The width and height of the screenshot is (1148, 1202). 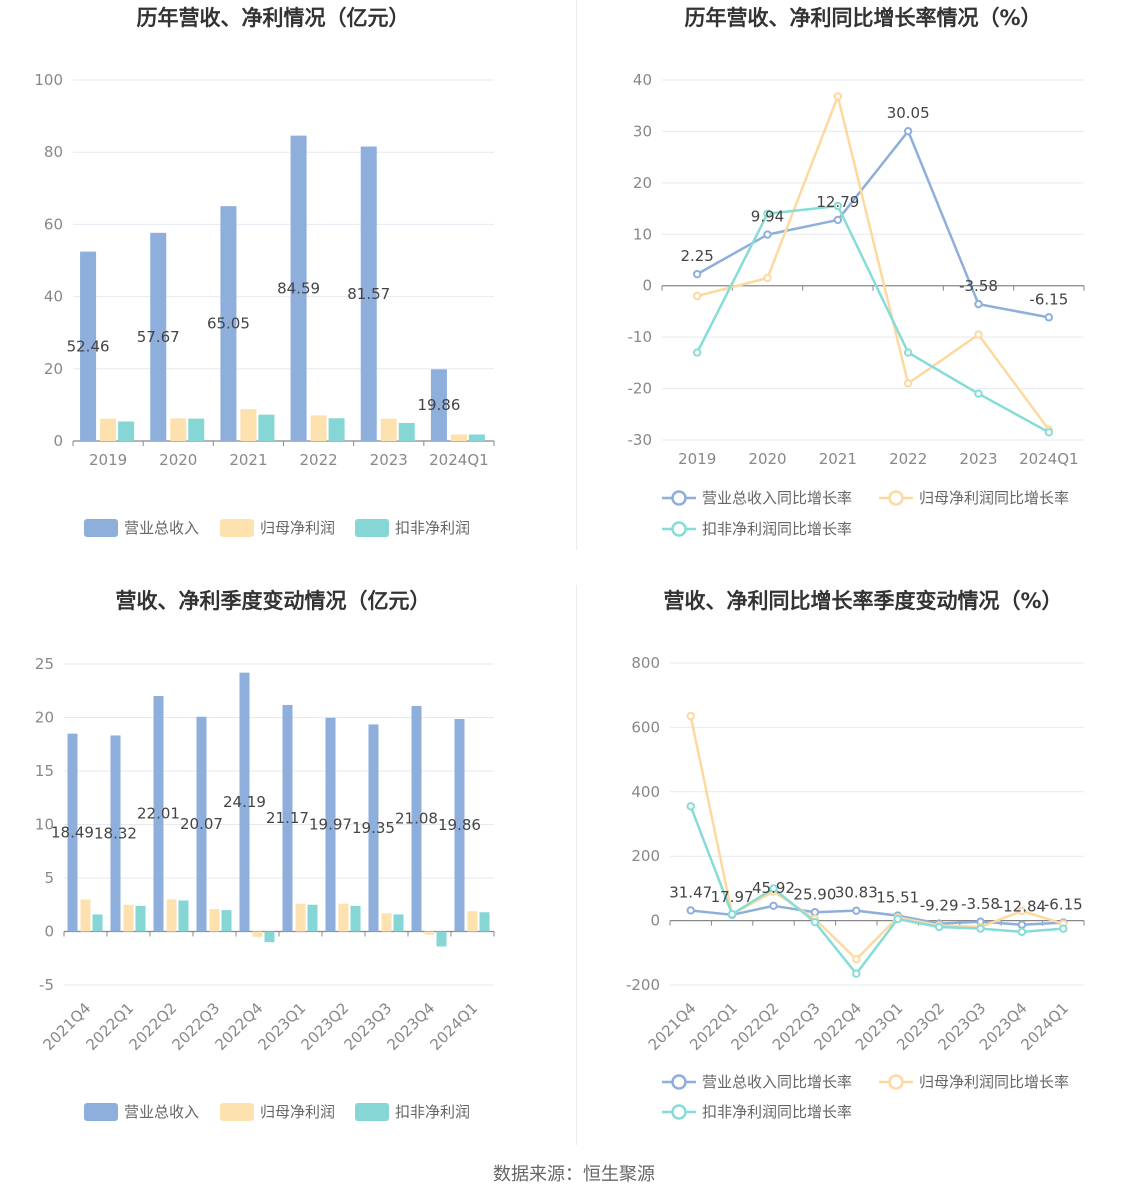 I want to click on bar-net-profit-2023q1, so click(x=300, y=917).